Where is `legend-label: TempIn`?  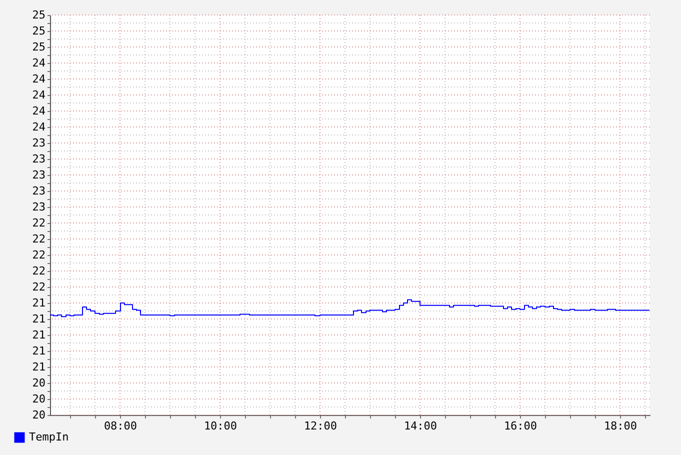
legend-label: TempIn is located at coordinates (49, 437).